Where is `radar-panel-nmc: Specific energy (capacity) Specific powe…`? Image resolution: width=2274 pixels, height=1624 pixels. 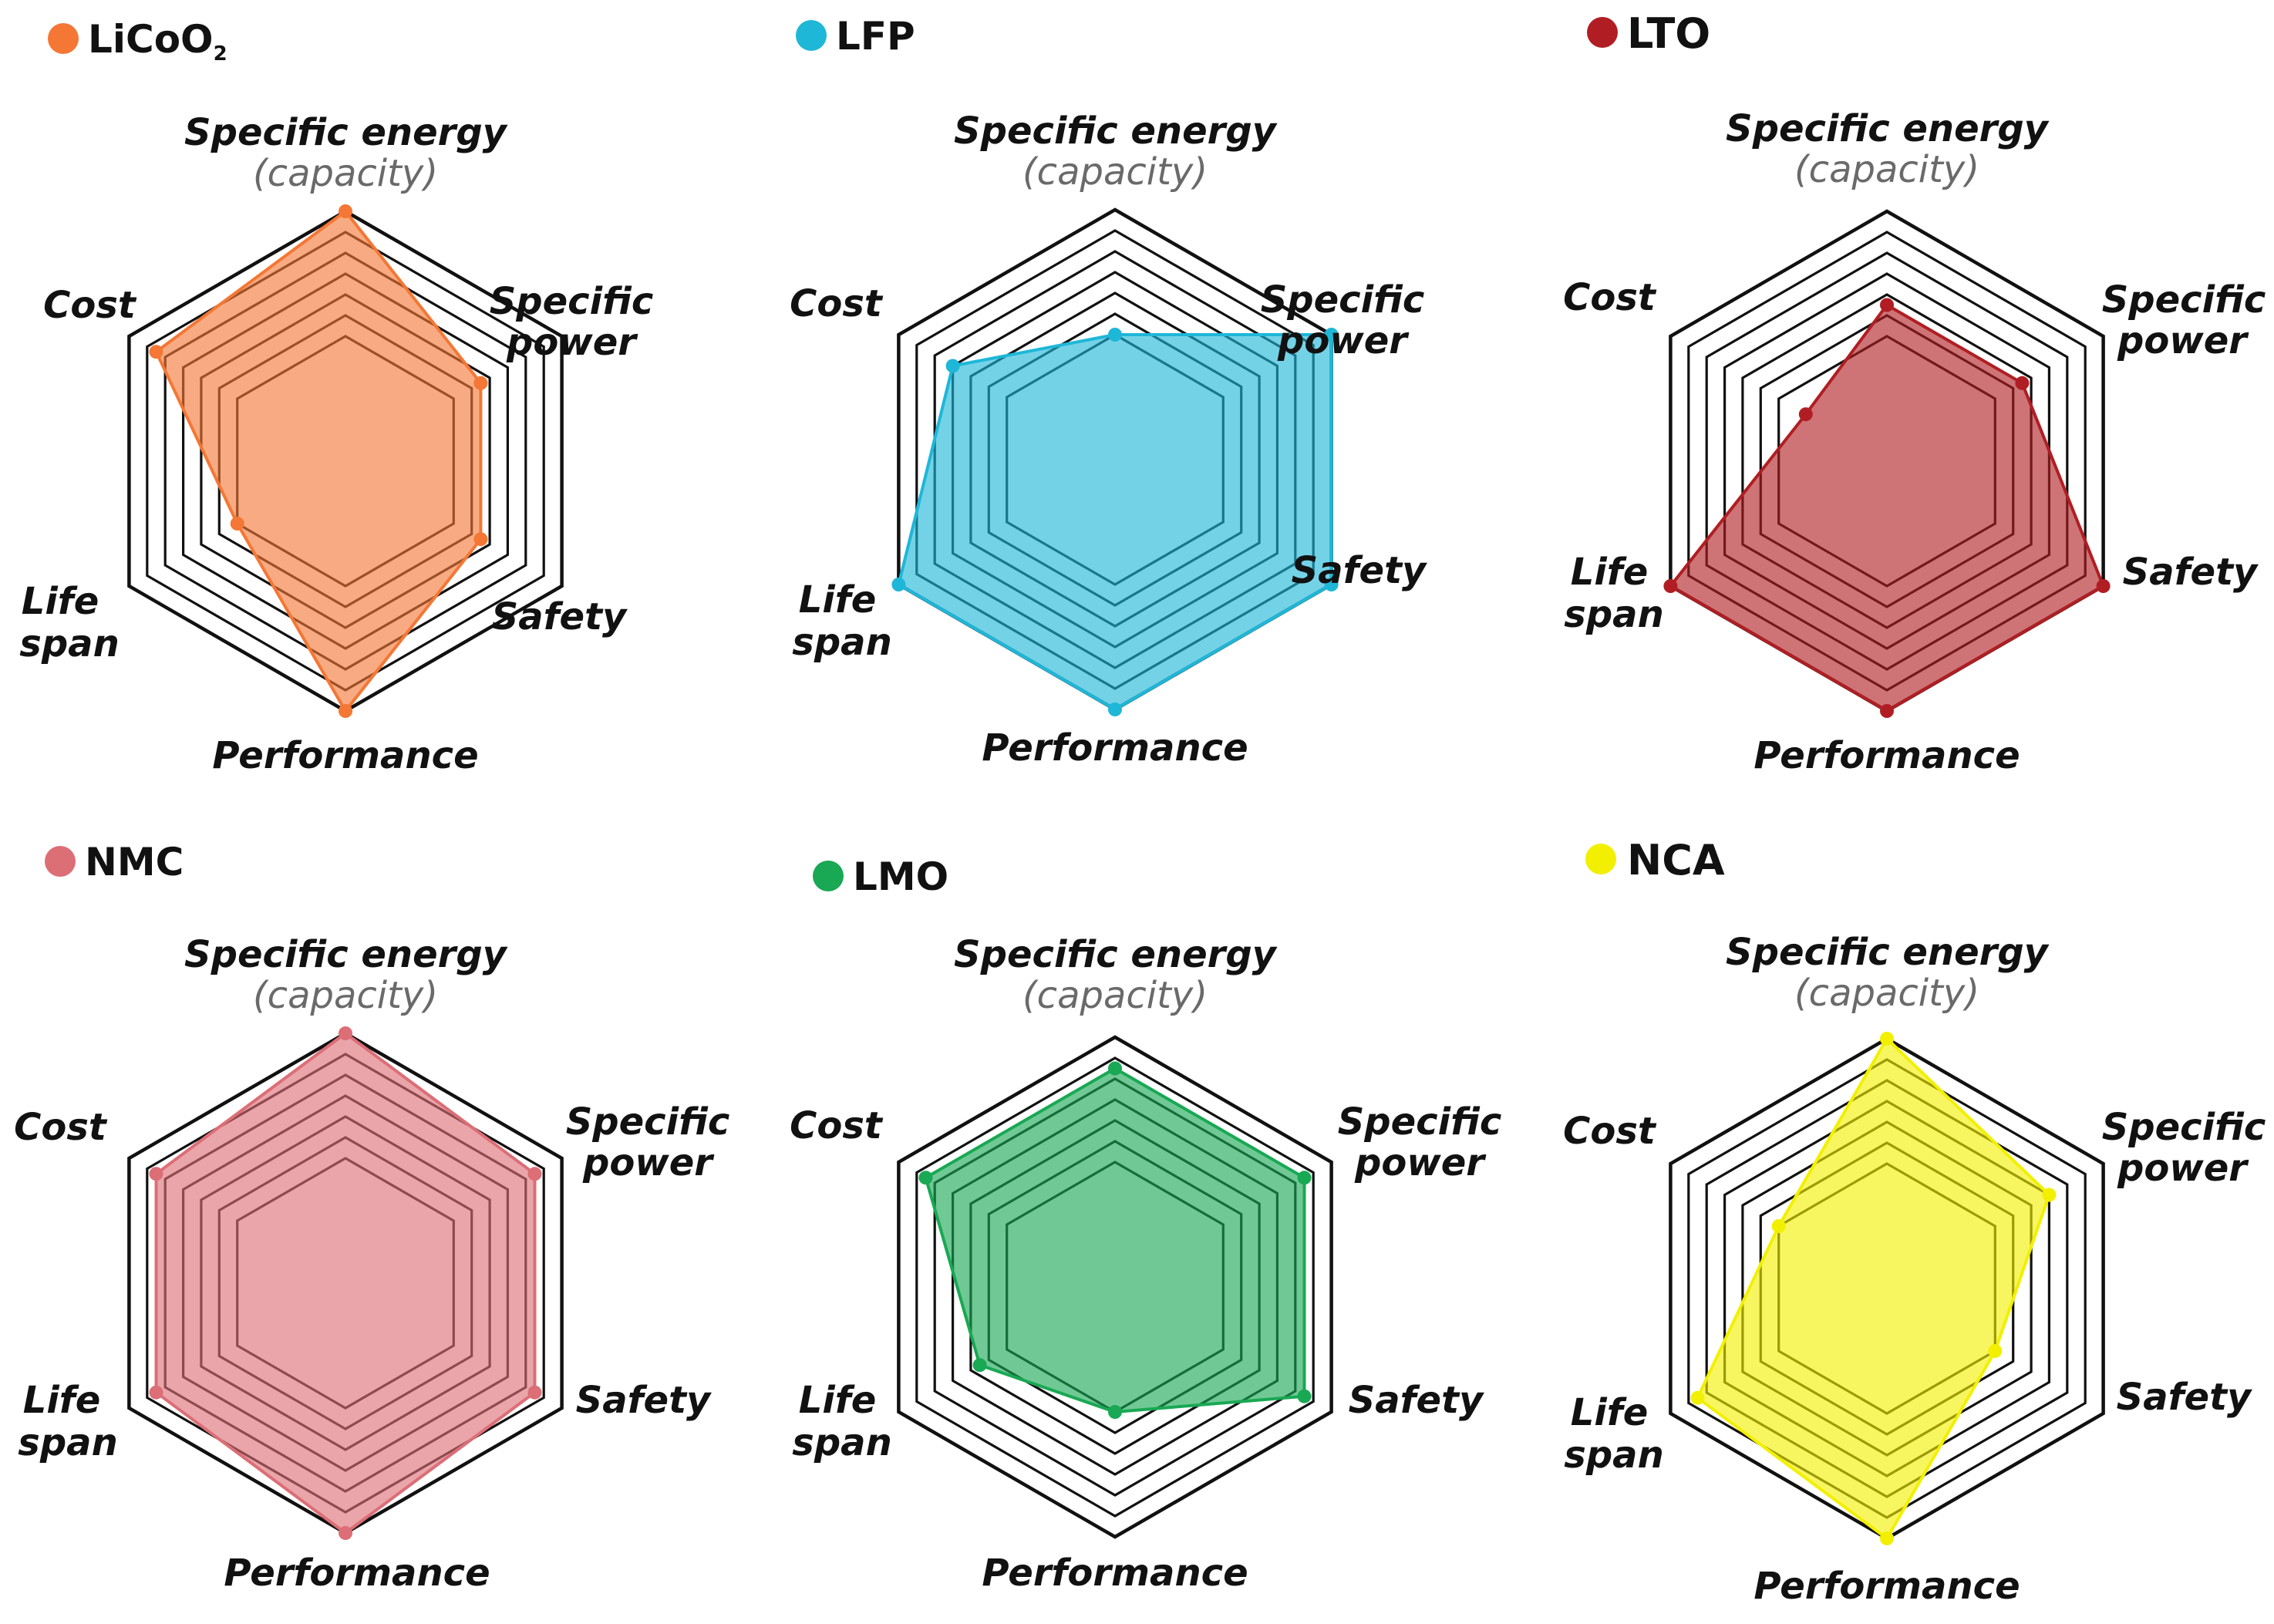 radar-panel-nmc: Specific energy (capacity) Specific powe… is located at coordinates (371, 1218).